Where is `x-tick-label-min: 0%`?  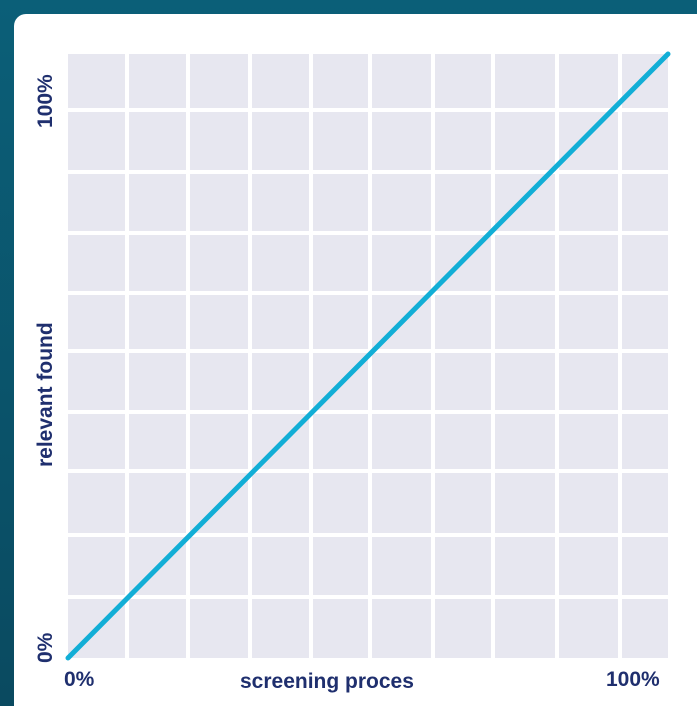
x-tick-label-min: 0% is located at coordinates (79, 679).